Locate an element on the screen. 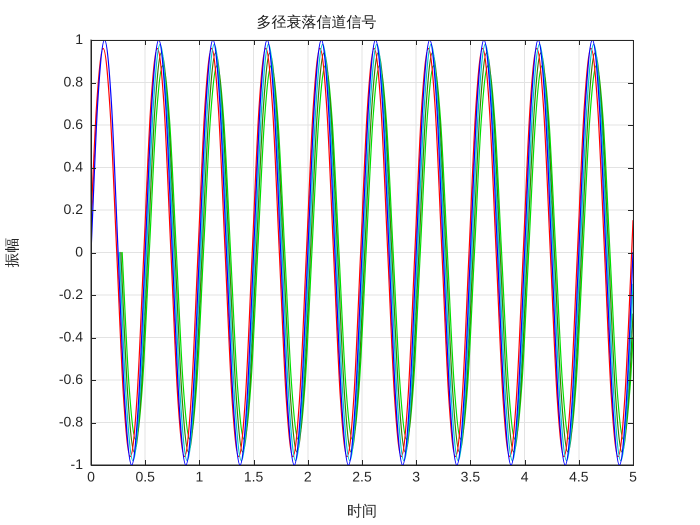  chart-title: 多径衰落信道信号 is located at coordinates (316, 23).